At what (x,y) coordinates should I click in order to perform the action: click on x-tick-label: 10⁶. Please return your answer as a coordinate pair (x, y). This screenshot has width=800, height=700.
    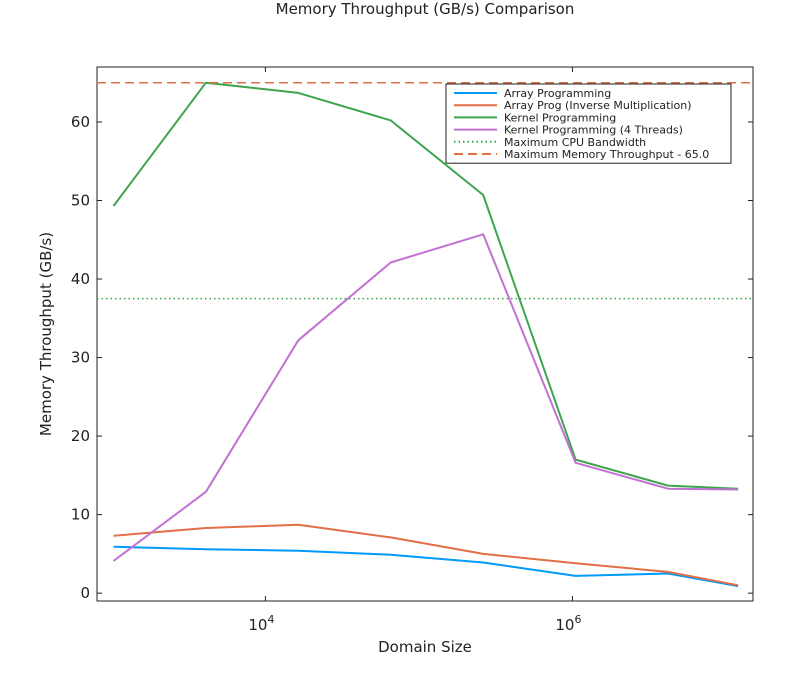
    Looking at the image, I should click on (568, 623).